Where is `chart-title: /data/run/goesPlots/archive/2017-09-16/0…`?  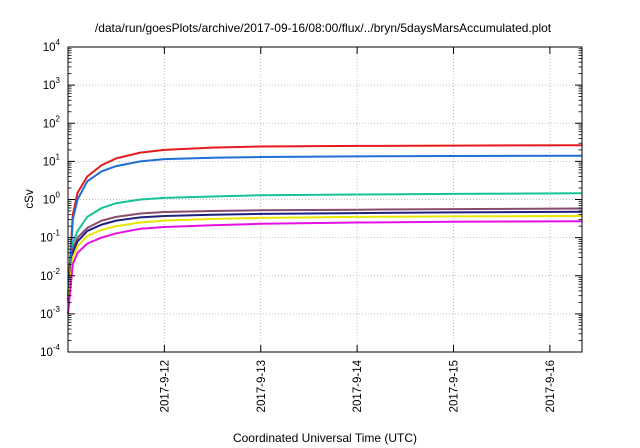
chart-title: /data/run/goesPlots/archive/2017-09-16/0… is located at coordinates (323, 28).